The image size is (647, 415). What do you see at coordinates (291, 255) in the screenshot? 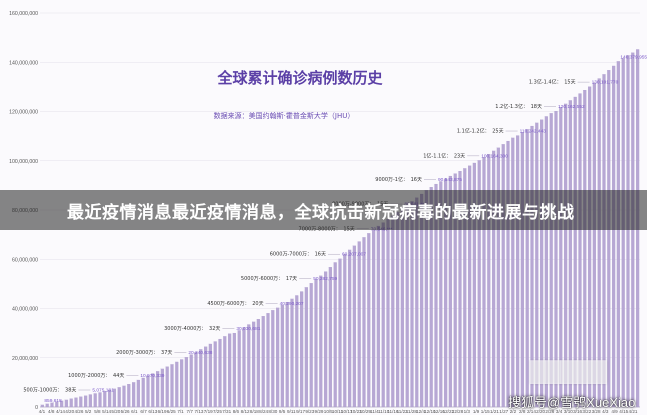
I see `milestone-range: 6000万-7000万：` at bounding box center [291, 255].